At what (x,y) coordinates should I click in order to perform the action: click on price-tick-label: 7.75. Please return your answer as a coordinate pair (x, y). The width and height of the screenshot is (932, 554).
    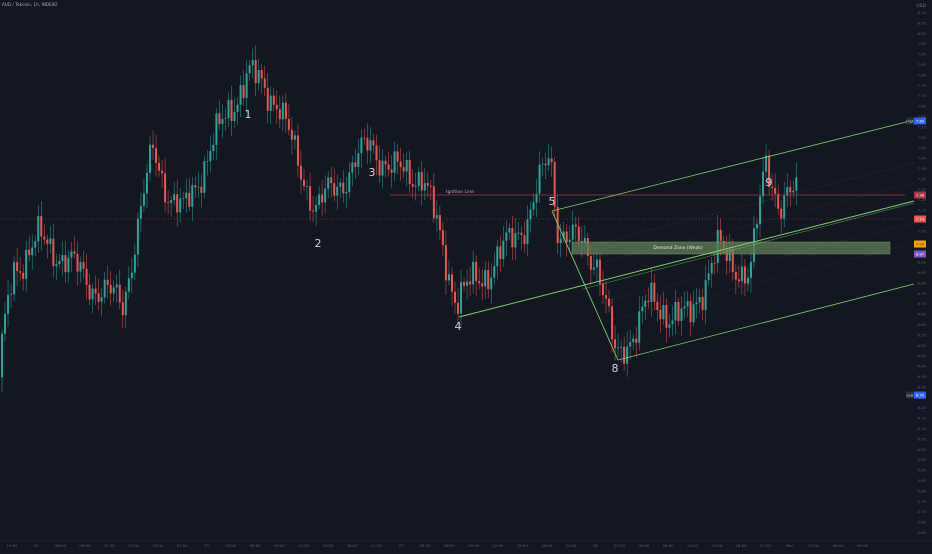
    Looking at the image, I should click on (922, 85).